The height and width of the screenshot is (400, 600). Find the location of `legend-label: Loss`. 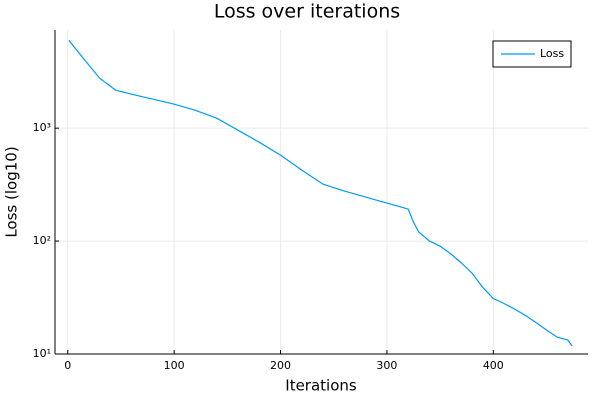

legend-label: Loss is located at coordinates (552, 53).